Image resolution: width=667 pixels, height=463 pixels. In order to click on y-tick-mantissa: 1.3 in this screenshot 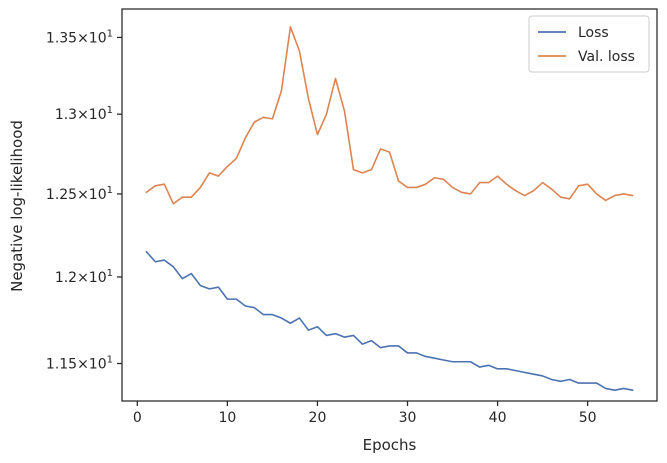, I will do `click(66, 115)`.